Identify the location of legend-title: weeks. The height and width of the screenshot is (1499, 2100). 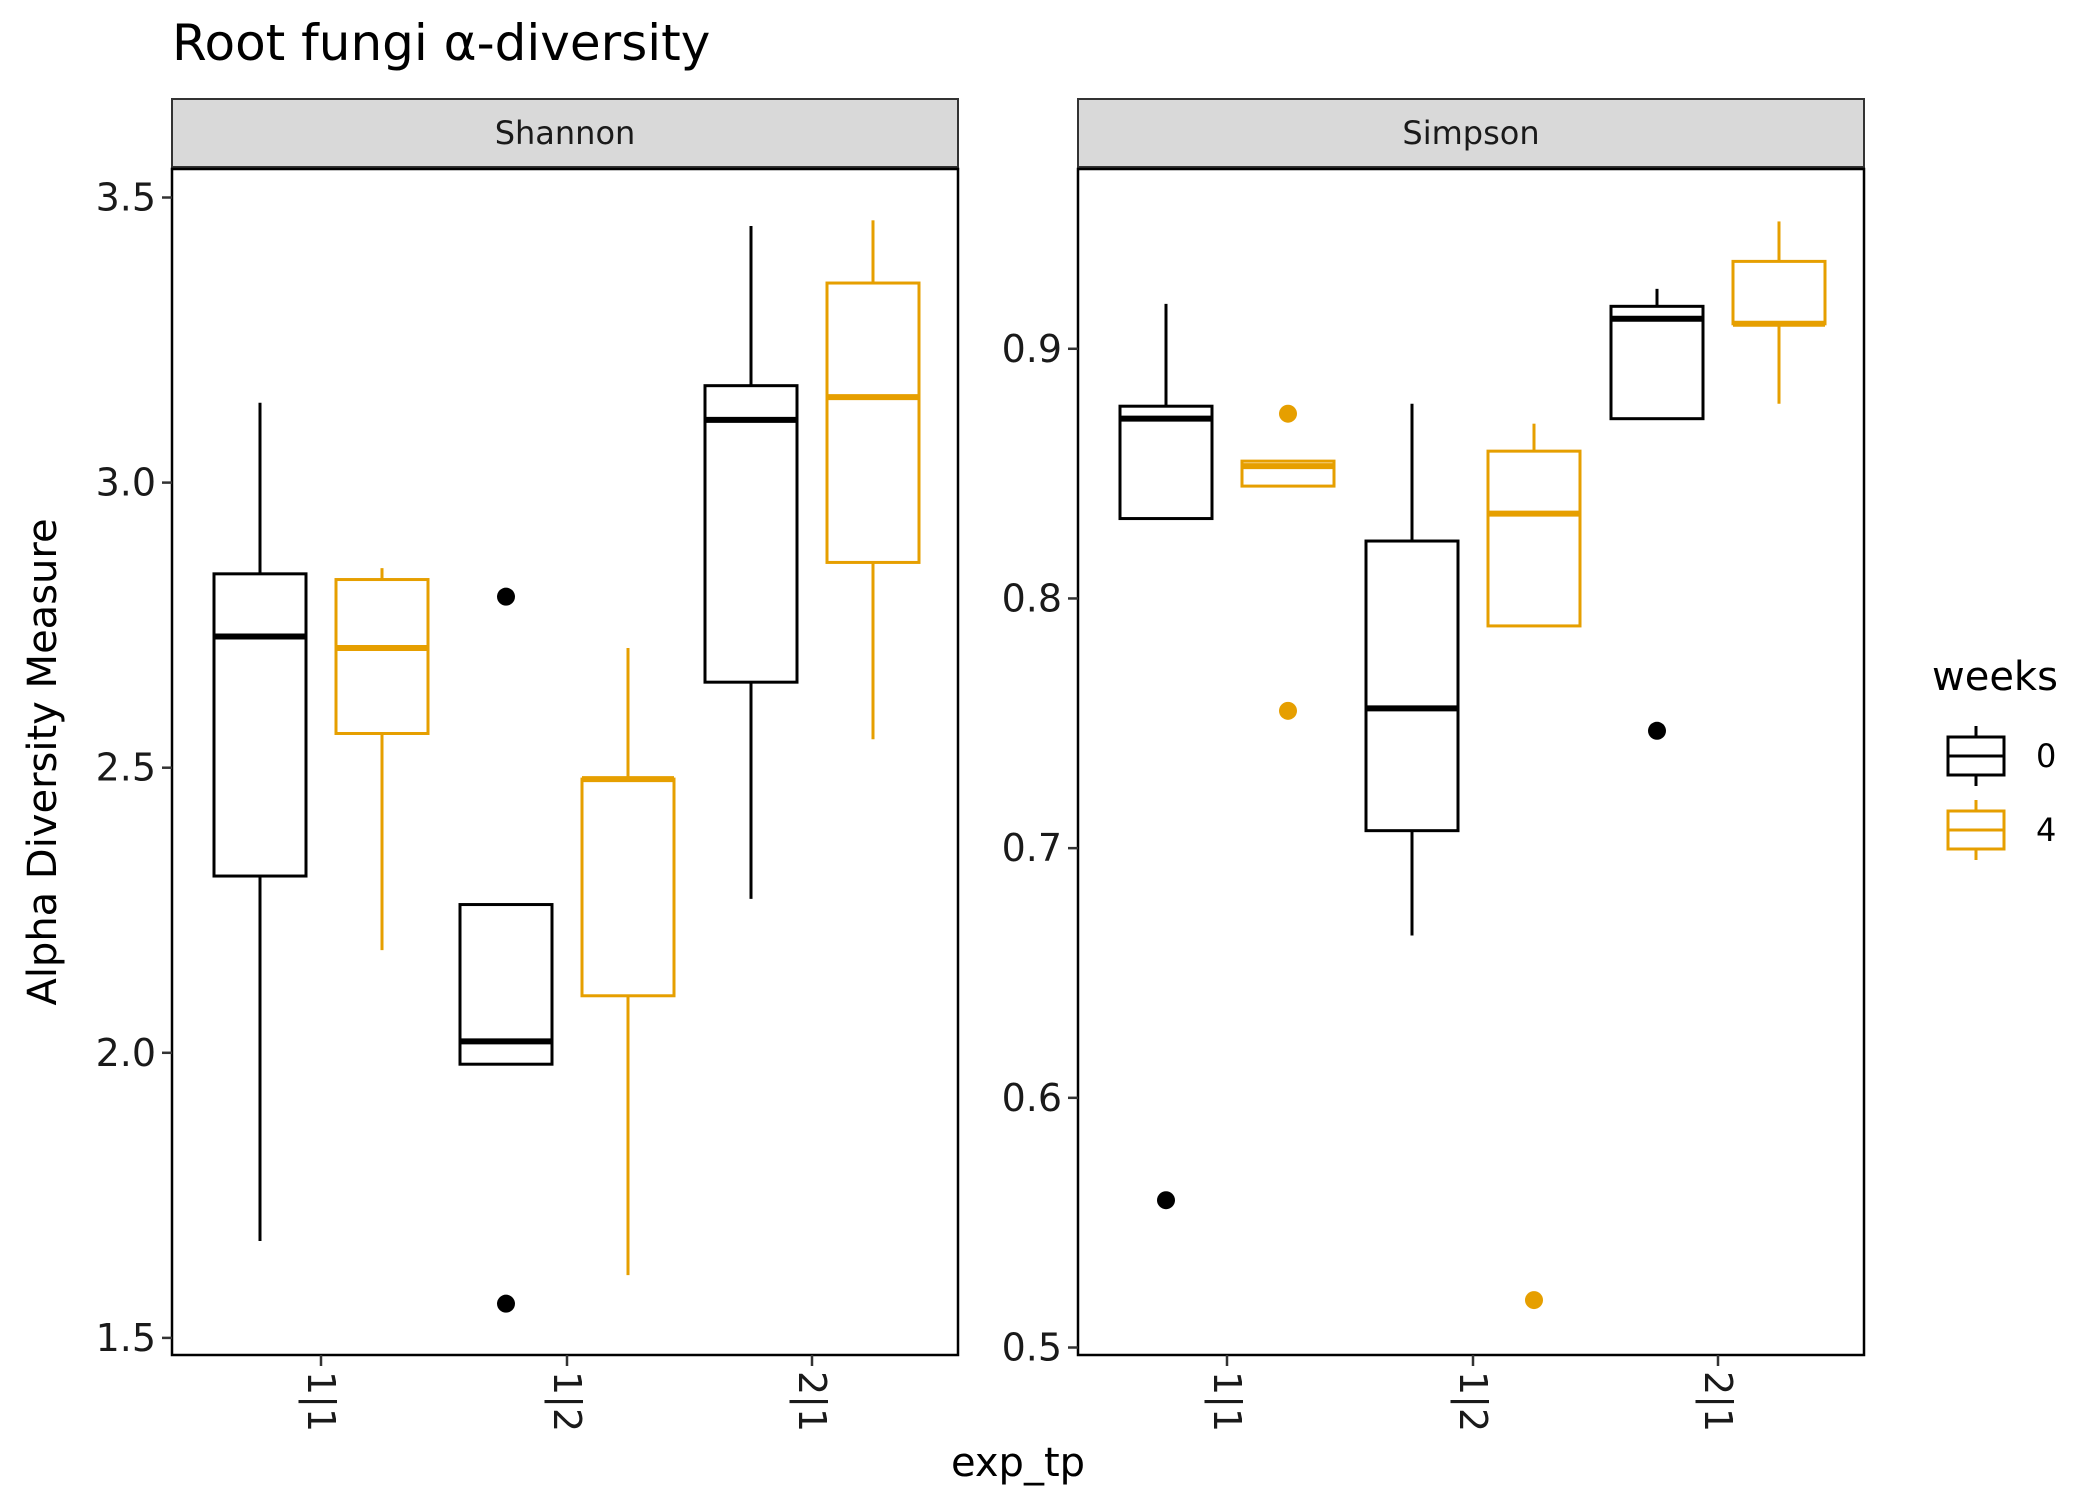
(1995, 677).